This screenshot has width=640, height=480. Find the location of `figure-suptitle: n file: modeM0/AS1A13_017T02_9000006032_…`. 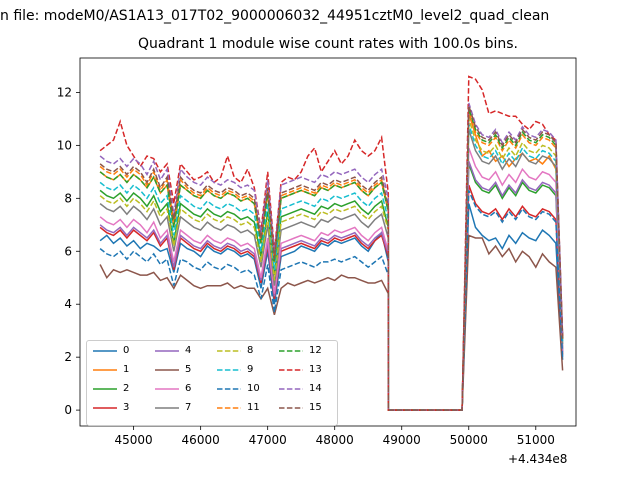

figure-suptitle: n file: modeM0/AS1A13_017T02_9000006032_… is located at coordinates (275, 16).